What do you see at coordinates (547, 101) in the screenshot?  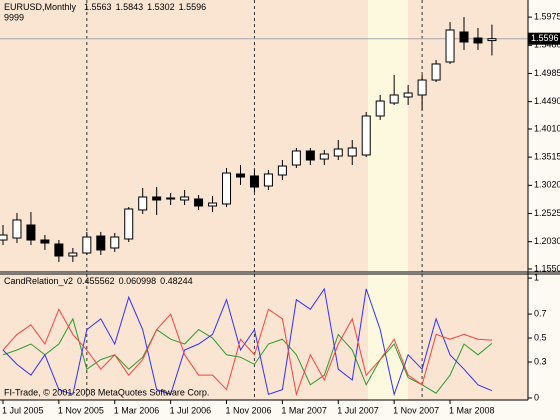 I see `y-tick-label: 1.4490` at bounding box center [547, 101].